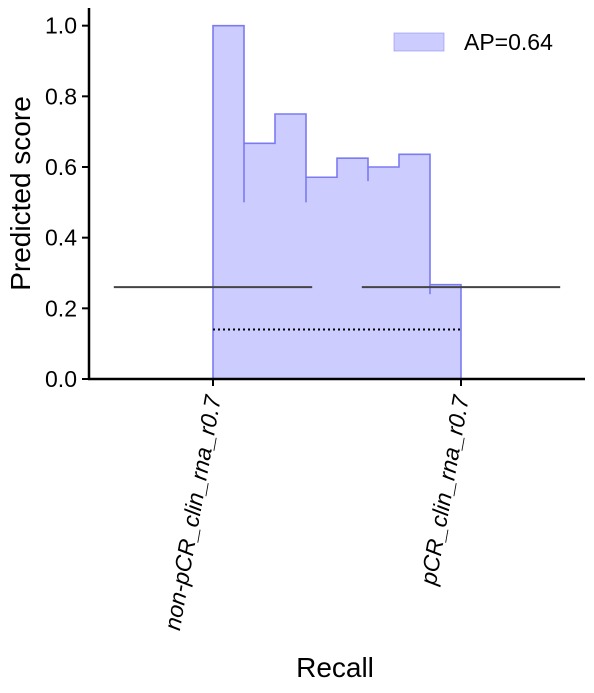 The height and width of the screenshot is (693, 594). I want to click on reference-lines-layer, so click(337, 308).